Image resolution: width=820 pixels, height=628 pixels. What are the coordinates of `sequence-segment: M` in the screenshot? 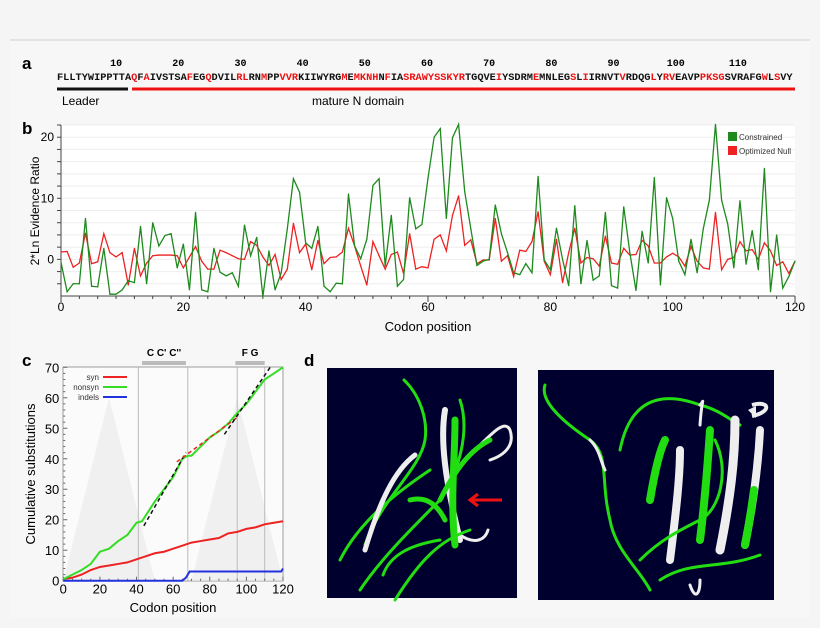 It's located at (264, 78).